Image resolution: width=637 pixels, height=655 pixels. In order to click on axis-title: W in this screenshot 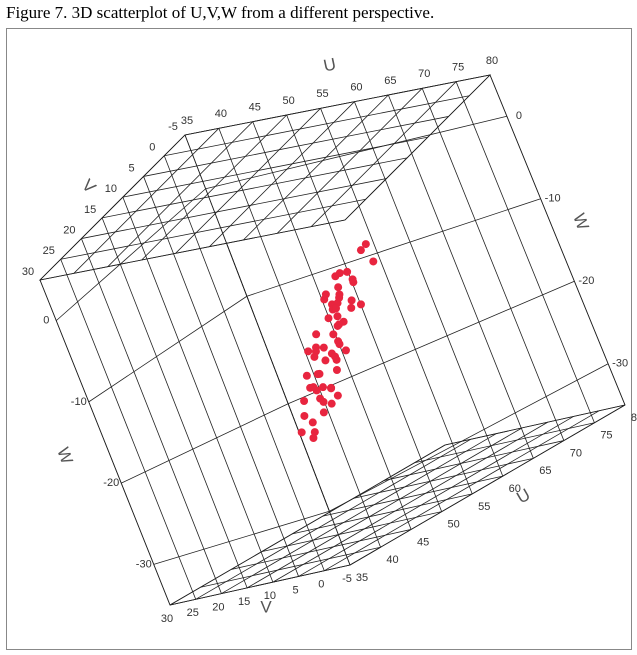, I will do `click(64, 456)`.